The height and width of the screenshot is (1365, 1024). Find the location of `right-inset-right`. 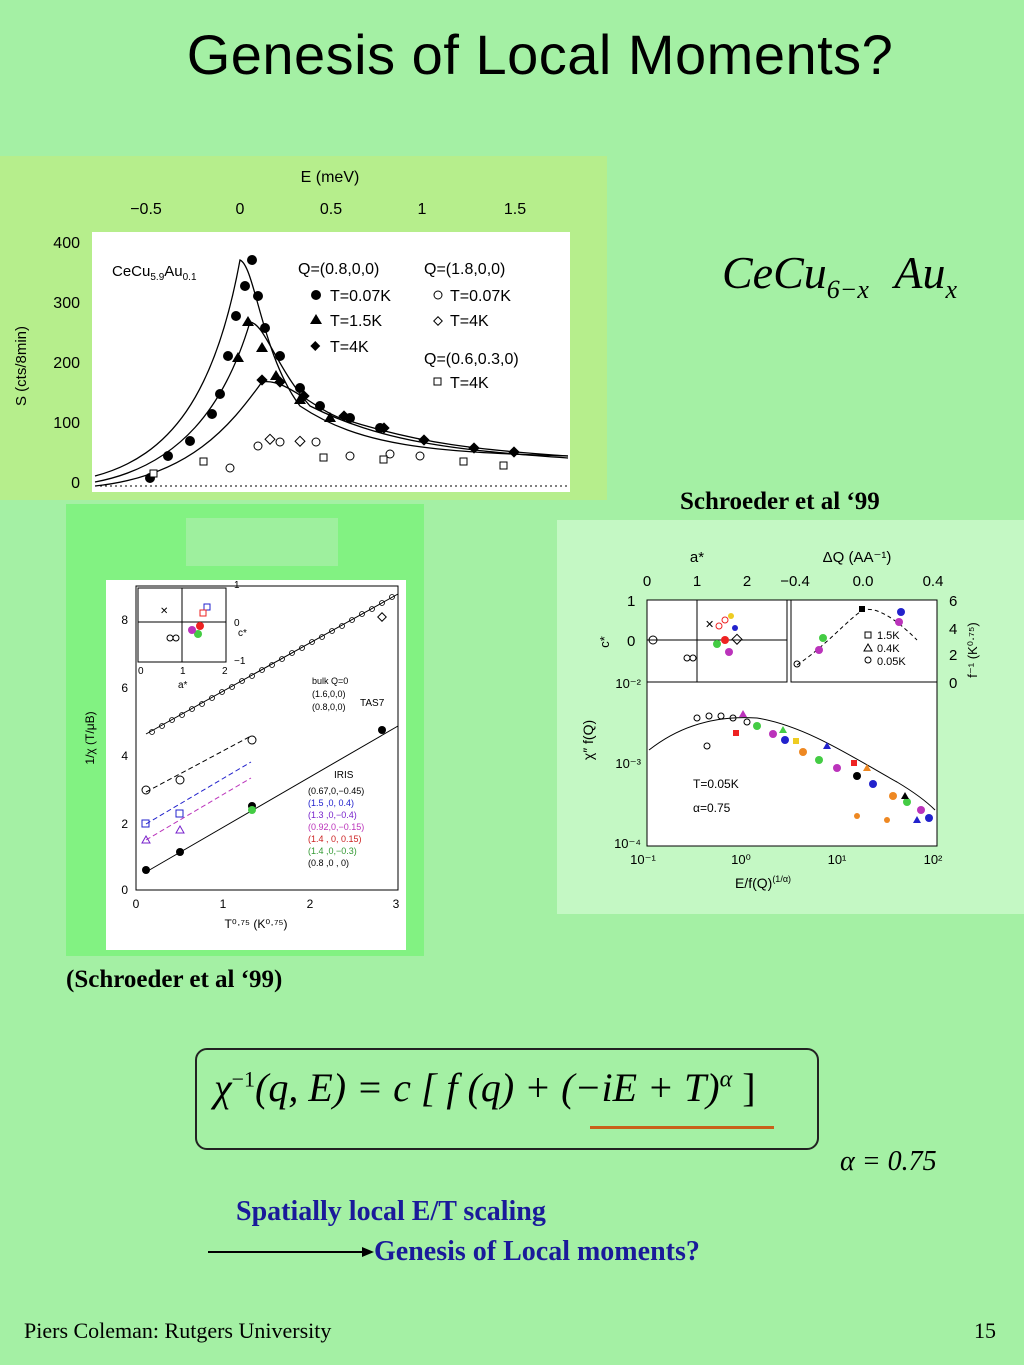

right-inset-right is located at coordinates (864, 641).